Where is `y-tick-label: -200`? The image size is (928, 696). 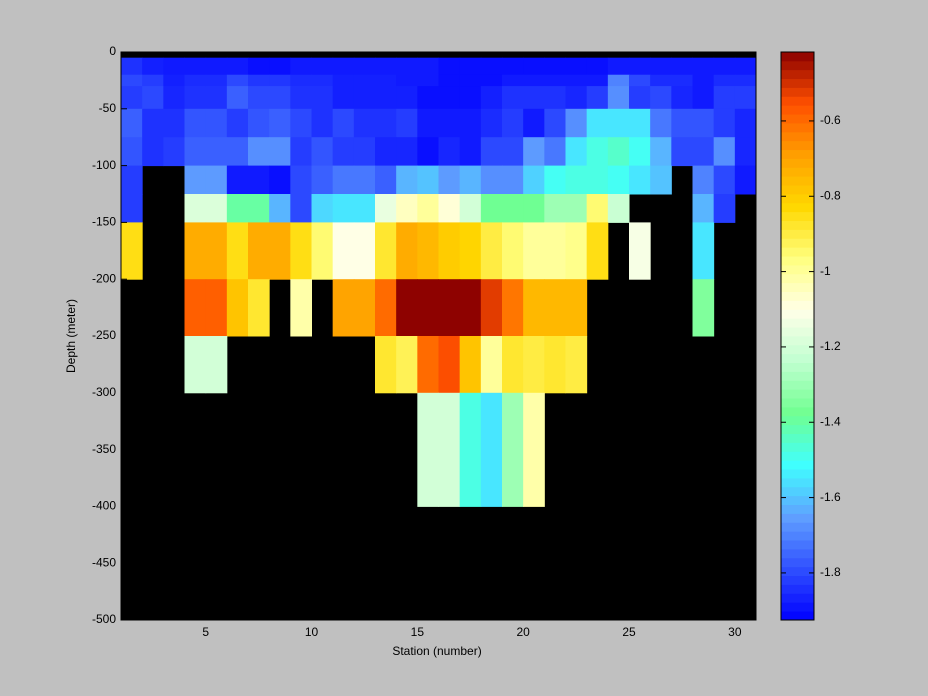 y-tick-label: -200 is located at coordinates (104, 278).